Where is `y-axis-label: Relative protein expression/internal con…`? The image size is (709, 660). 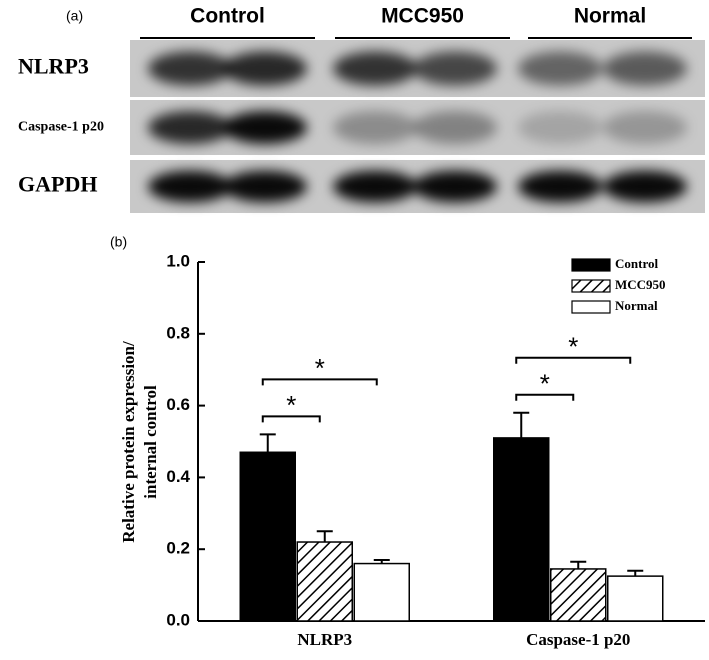 y-axis-label: Relative protein expression/internal con… is located at coordinates (139, 442).